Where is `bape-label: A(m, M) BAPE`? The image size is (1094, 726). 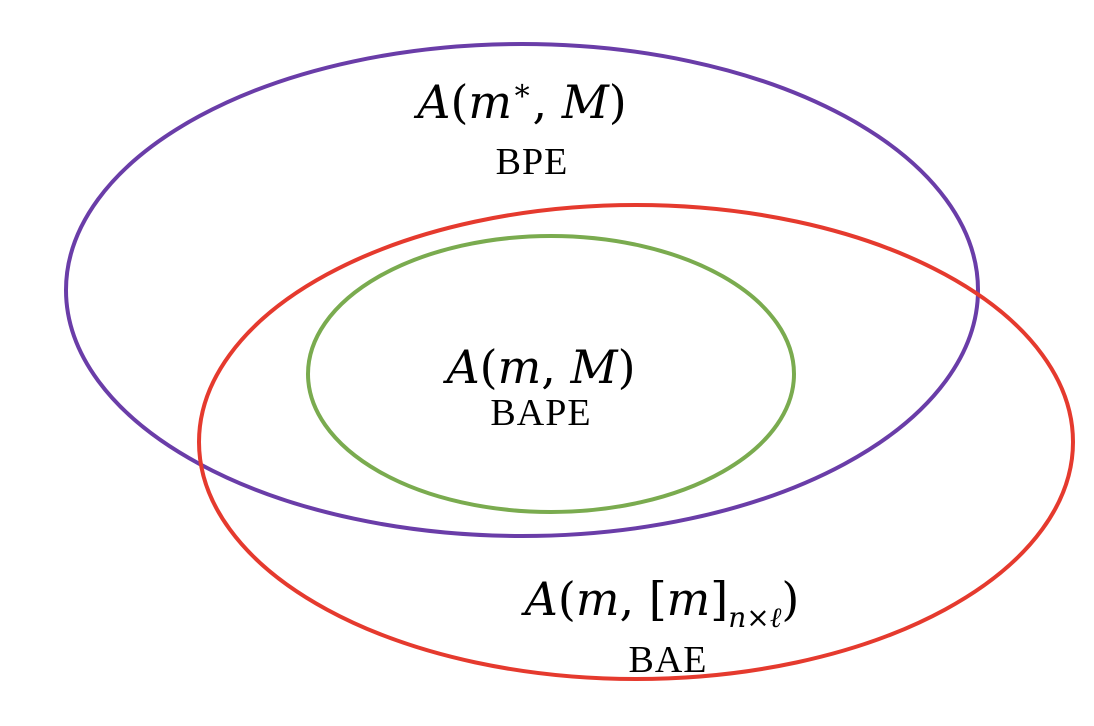 bape-label: A(m, M) BAPE is located at coordinates (538, 387).